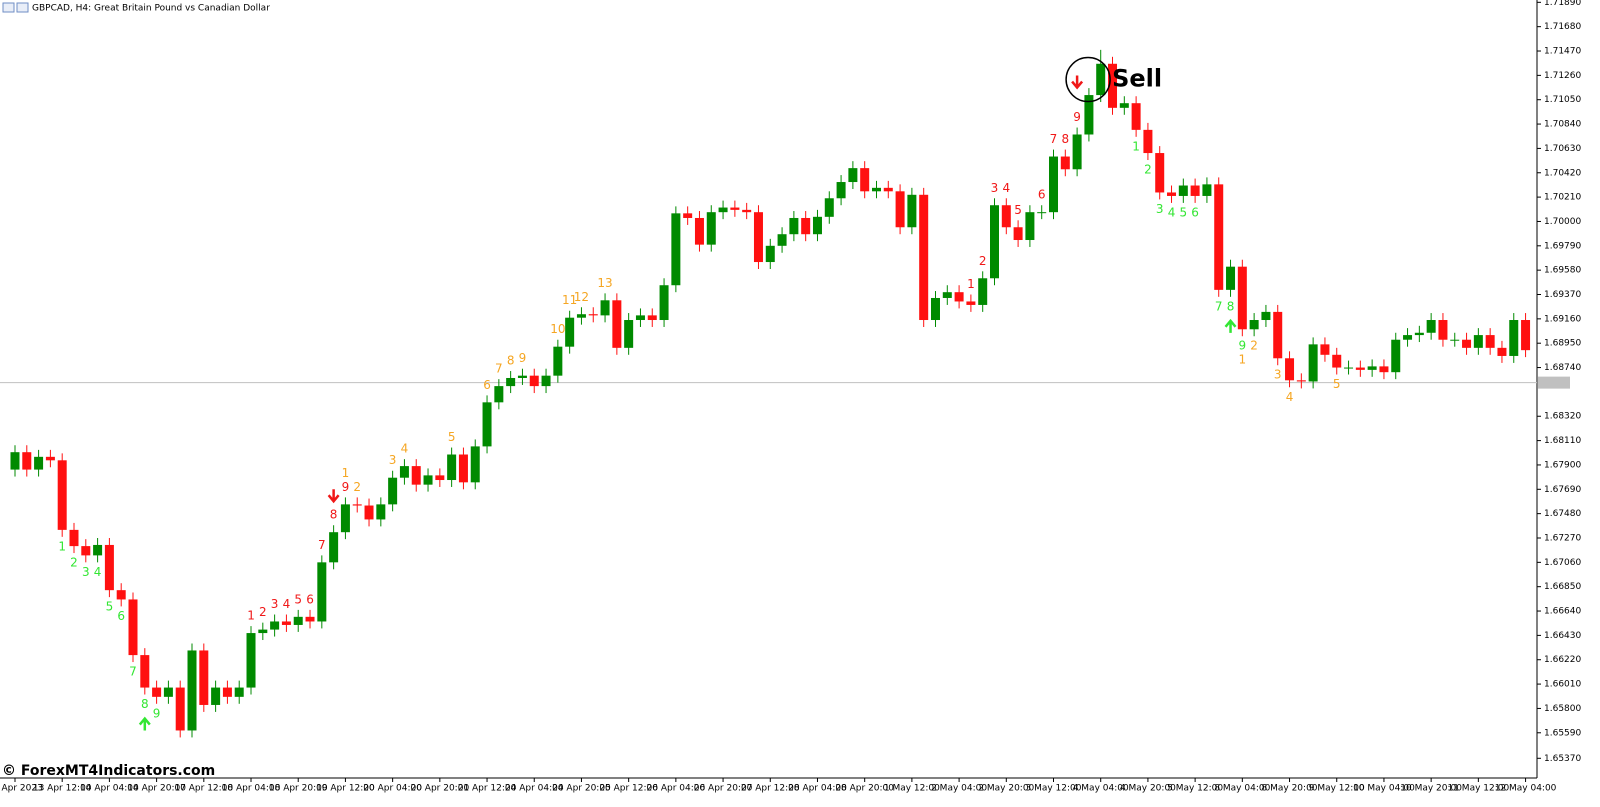  What do you see at coordinates (251, 616) in the screenshot?
I see `count-label: 1` at bounding box center [251, 616].